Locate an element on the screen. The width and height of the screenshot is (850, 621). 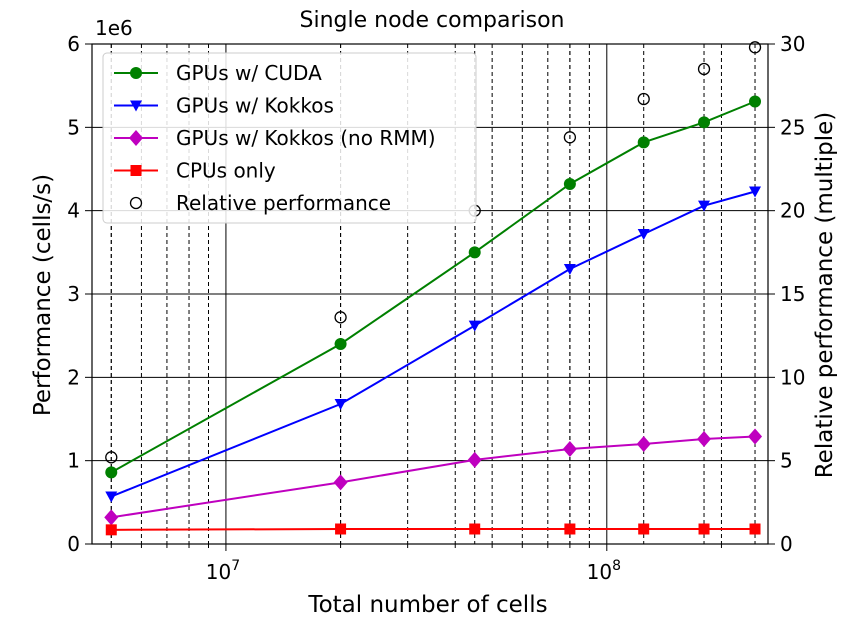
y-right-tick-label: 0 is located at coordinates (786, 544).